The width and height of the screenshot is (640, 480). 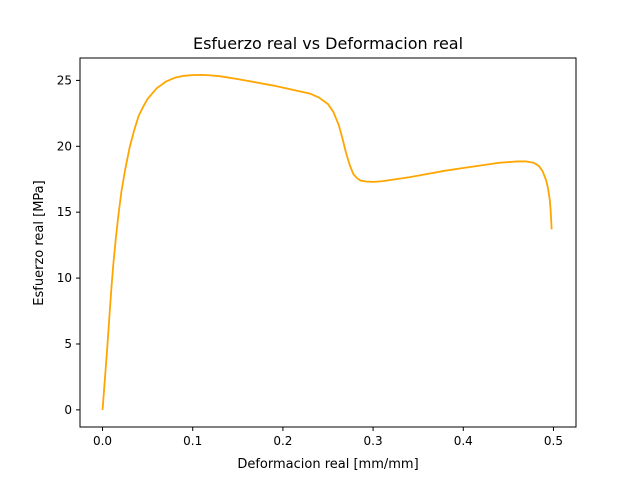 I want to click on x-tick-label: 0.5, so click(x=553, y=441).